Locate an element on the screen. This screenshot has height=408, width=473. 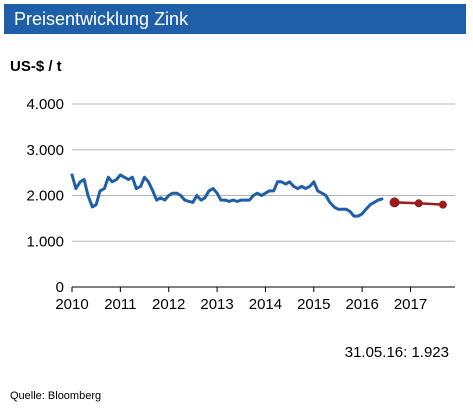
x-tick-label: 2017 is located at coordinates (410, 304).